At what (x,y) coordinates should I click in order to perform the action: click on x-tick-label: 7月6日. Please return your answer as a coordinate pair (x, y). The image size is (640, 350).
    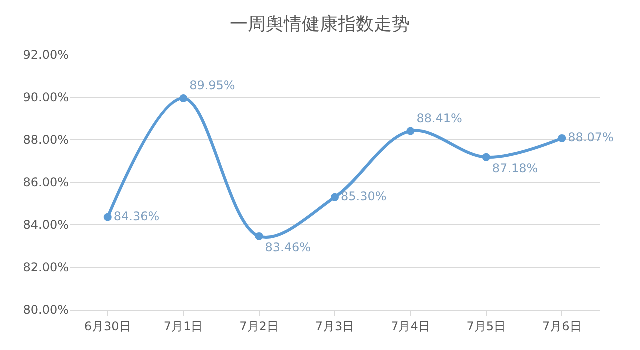
    Looking at the image, I should click on (562, 326).